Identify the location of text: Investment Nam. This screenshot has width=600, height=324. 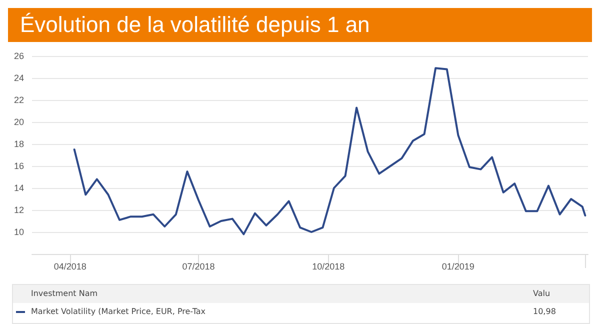
(64, 294).